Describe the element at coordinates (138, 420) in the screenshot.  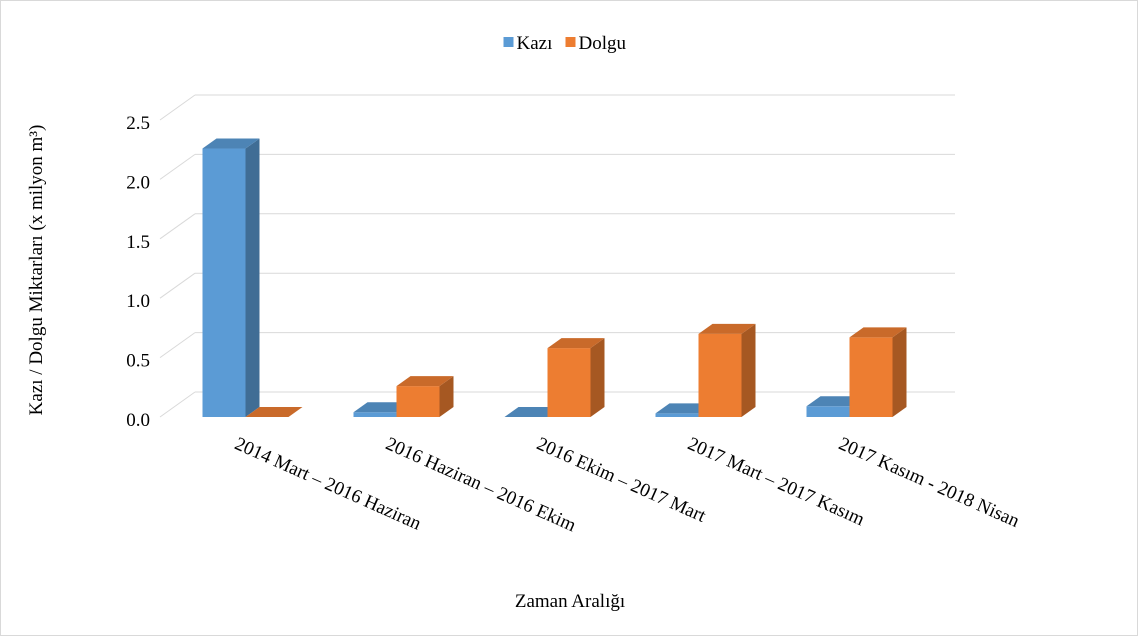
I see `y-tick-label: 0.0` at that location.